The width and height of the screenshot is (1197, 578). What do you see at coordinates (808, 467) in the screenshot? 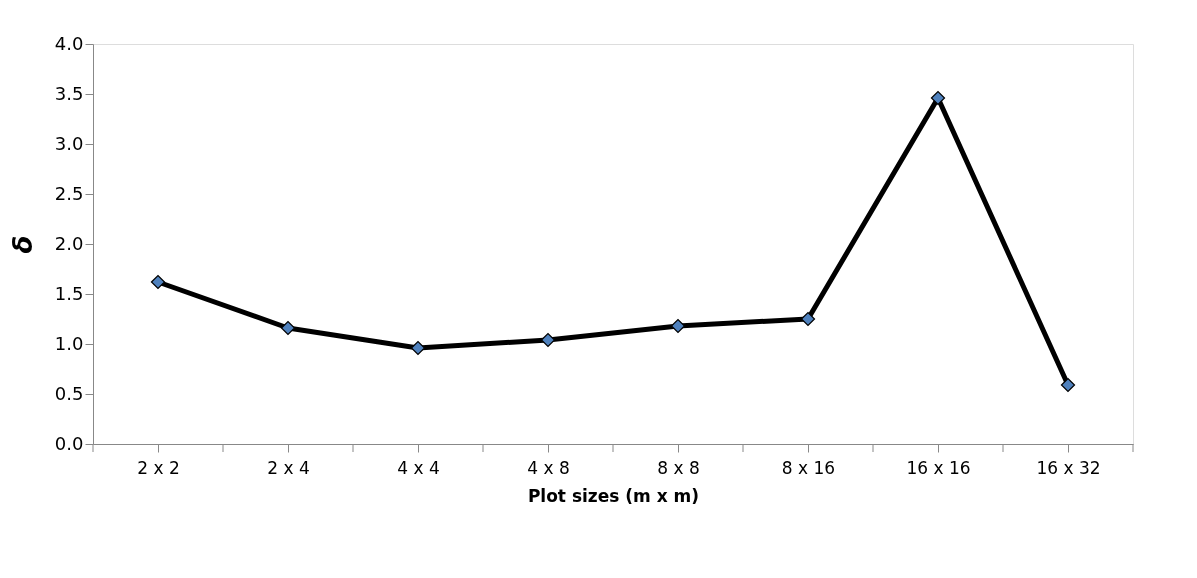
I see `x-tick-label: 8 x 16` at bounding box center [808, 467].